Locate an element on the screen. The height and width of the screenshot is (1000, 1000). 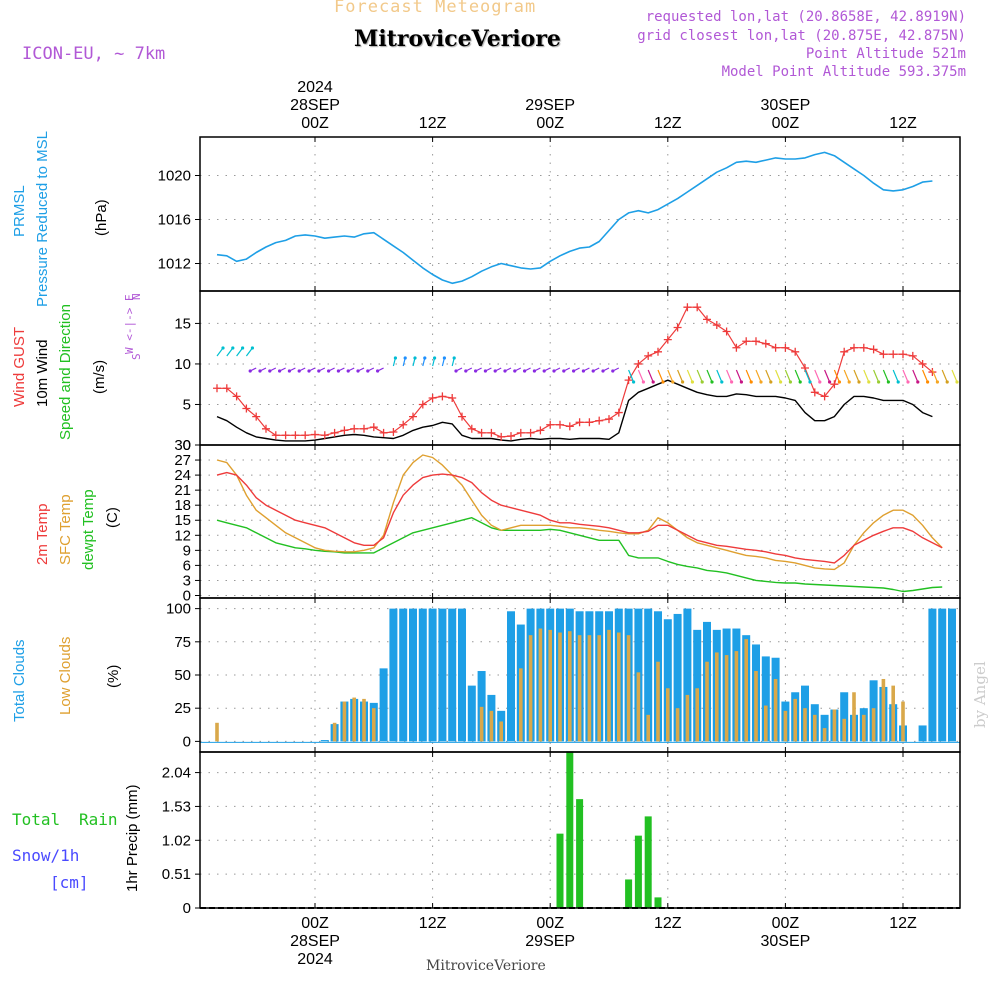
y-tick-label: 2.04 is located at coordinates (176, 773).